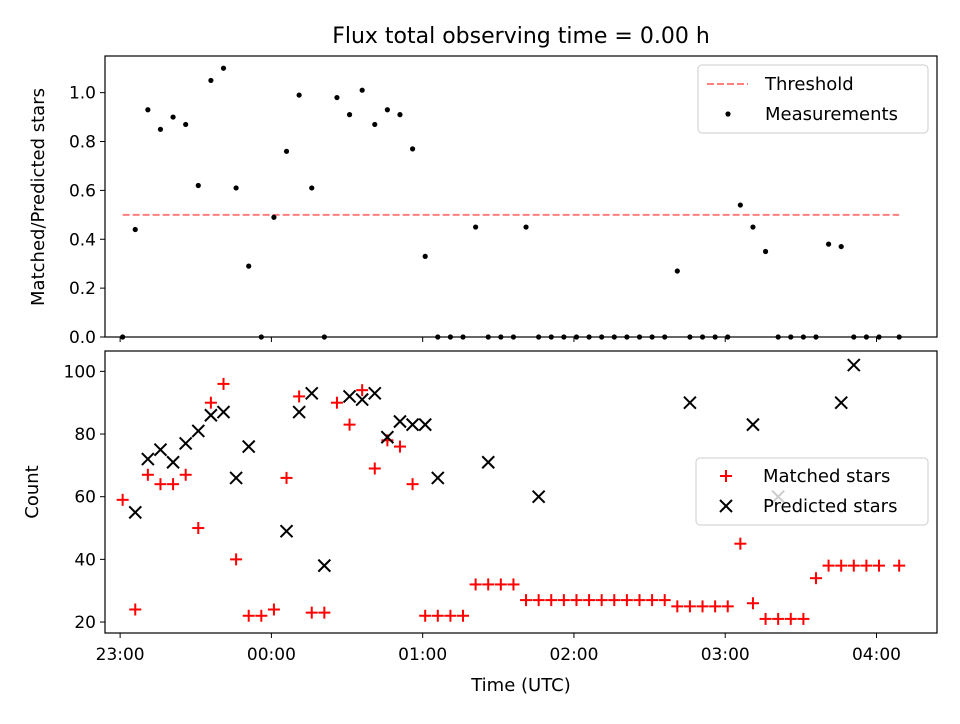 Image resolution: width=960 pixels, height=724 pixels. I want to click on x-tick-label: 03:00, so click(725, 655).